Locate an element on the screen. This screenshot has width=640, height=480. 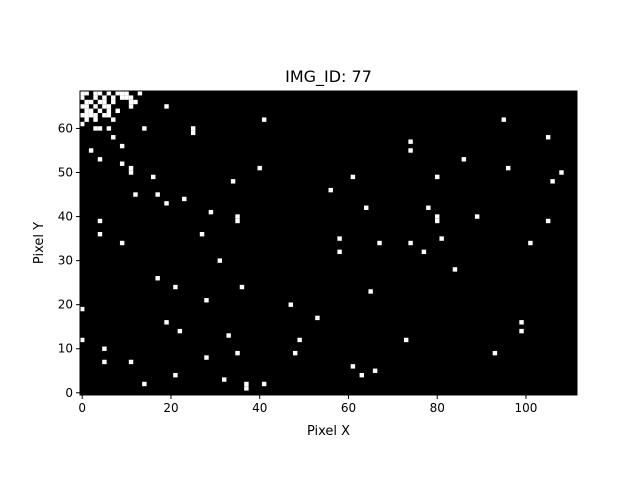
y-tick-label: 60 is located at coordinates (65, 128).